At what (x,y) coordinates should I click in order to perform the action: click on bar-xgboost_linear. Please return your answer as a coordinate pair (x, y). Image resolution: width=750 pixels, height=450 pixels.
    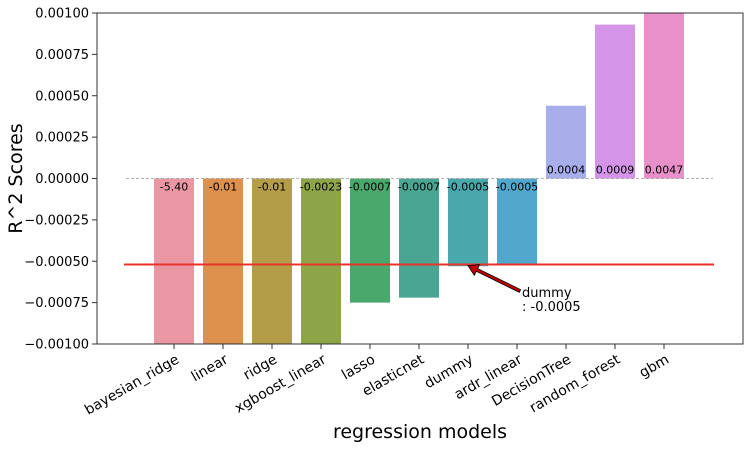
    Looking at the image, I should click on (321, 261).